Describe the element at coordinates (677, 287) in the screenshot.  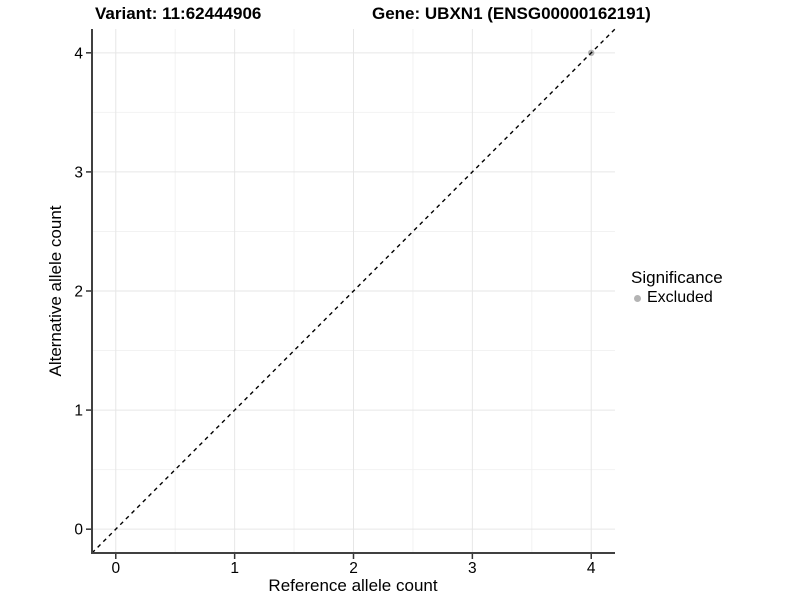
I see `legend: Significance Excluded` at that location.